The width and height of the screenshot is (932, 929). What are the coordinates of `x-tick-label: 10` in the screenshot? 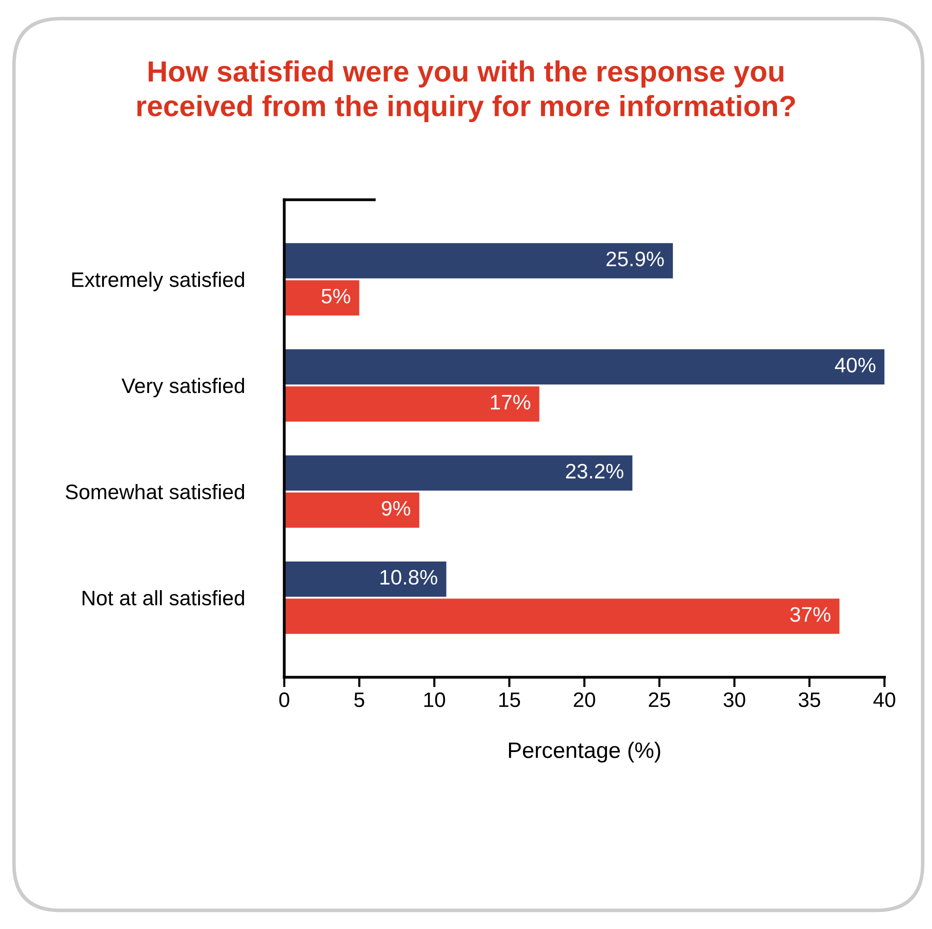 It's located at (435, 700).